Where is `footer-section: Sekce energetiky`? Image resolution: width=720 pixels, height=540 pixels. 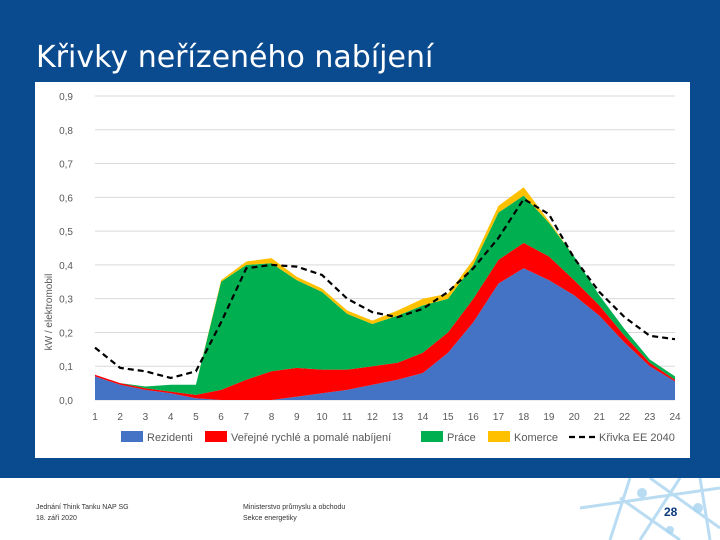
footer-section: Sekce energetiky is located at coordinates (270, 518).